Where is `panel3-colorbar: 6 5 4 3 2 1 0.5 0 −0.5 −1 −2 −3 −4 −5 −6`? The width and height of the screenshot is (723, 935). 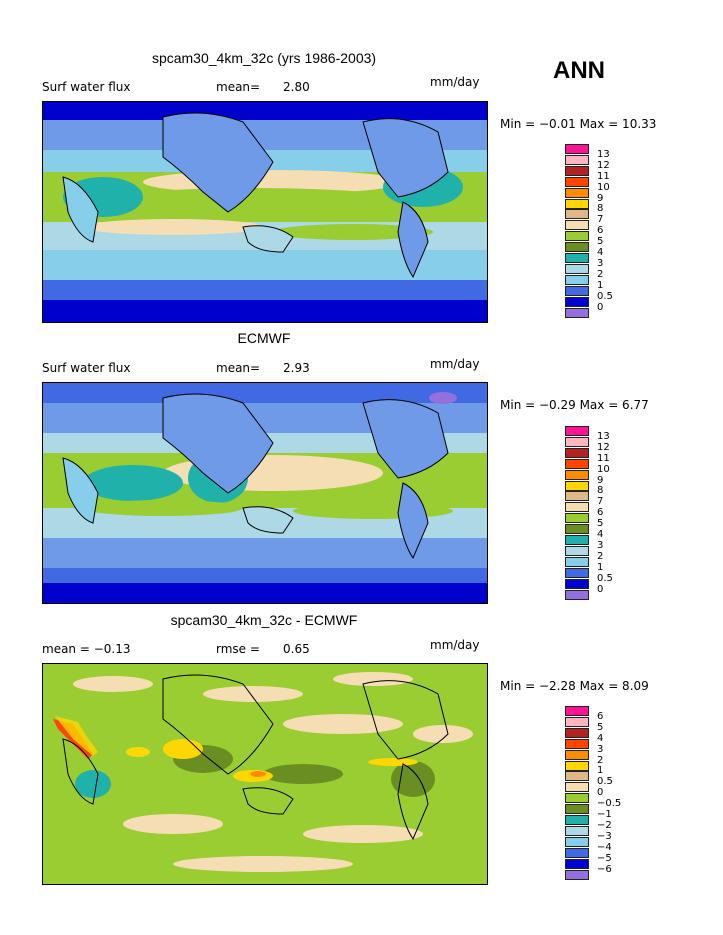 panel3-colorbar: 6 5 4 3 2 1 0.5 0 −0.5 −1 −2 −3 −4 −5 −6 is located at coordinates (593, 793).